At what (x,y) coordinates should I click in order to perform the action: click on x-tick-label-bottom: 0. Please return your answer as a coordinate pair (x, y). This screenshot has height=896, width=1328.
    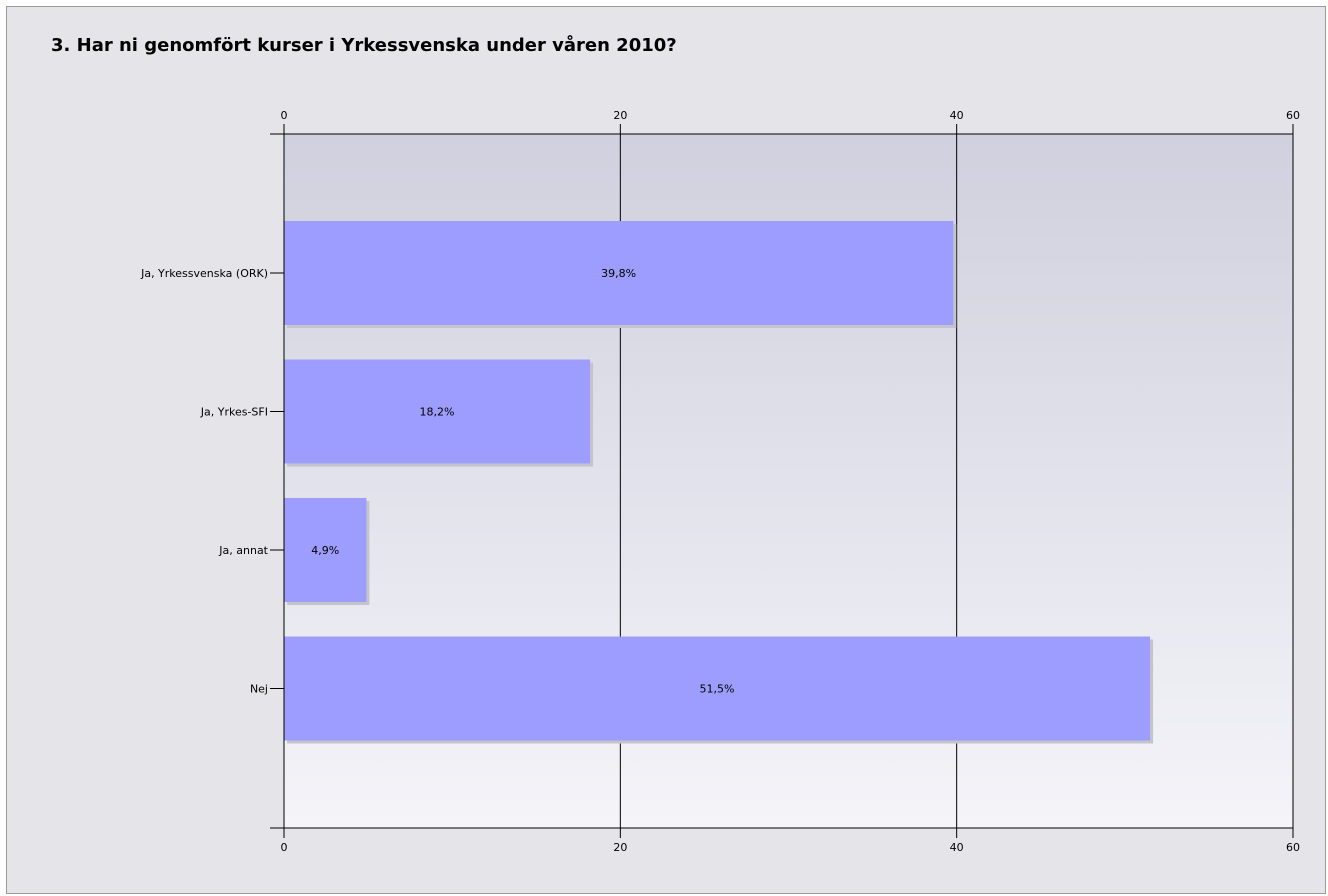
    Looking at the image, I should click on (284, 847).